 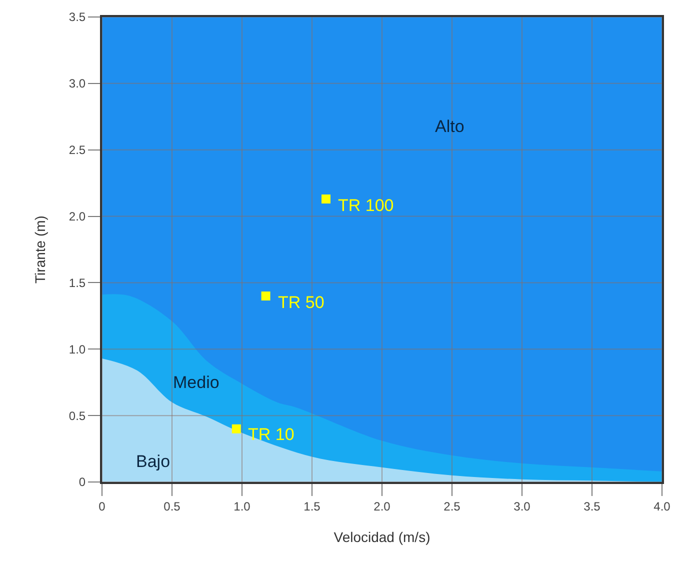 I want to click on y-tick-label: 2.5, so click(x=77, y=150).